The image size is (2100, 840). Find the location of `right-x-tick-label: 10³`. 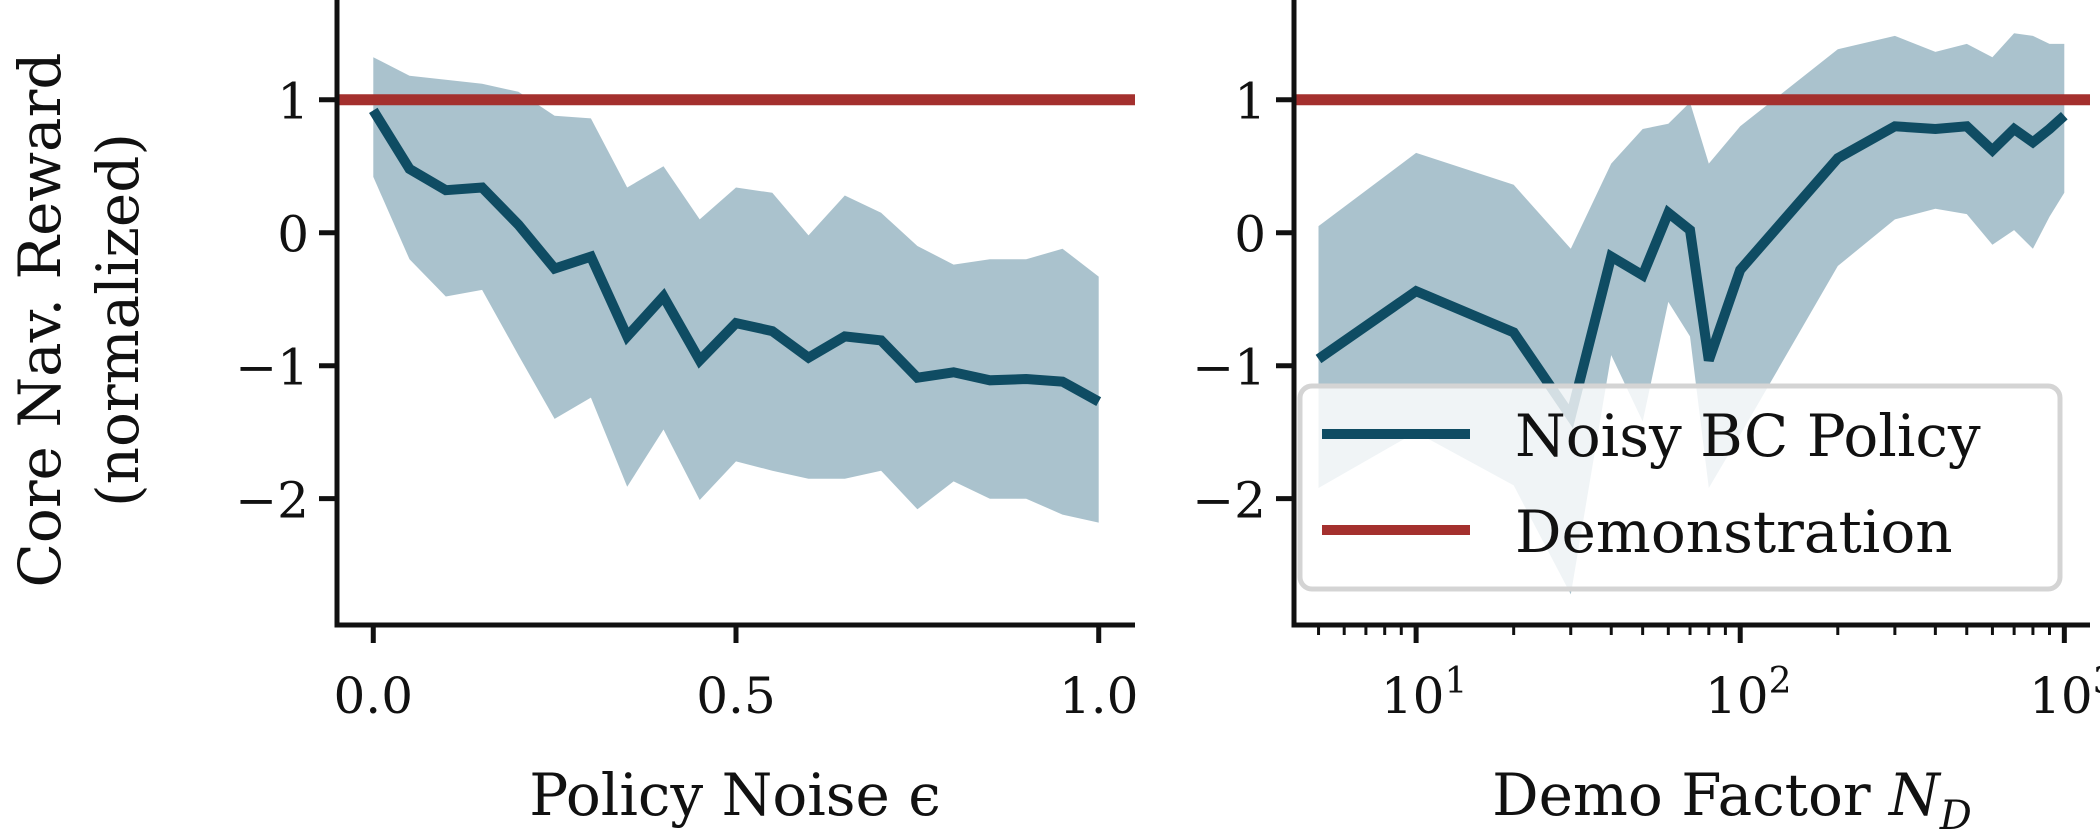

right-x-tick-label: 10³ is located at coordinates (2064, 693).